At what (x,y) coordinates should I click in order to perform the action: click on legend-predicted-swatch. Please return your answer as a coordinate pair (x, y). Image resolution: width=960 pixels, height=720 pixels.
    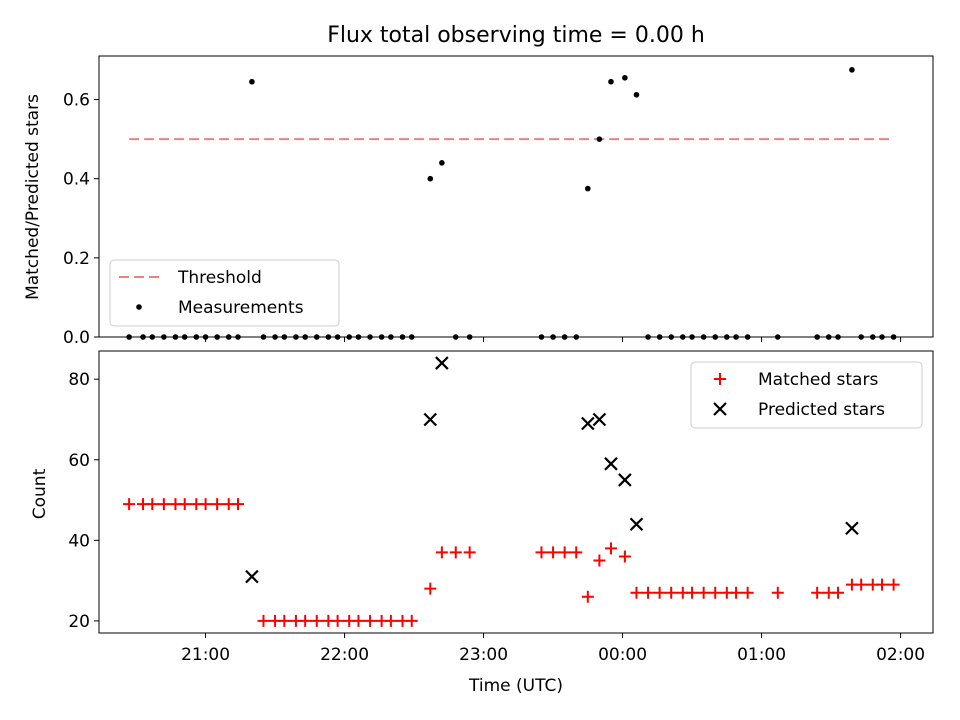
    Looking at the image, I should click on (720, 409).